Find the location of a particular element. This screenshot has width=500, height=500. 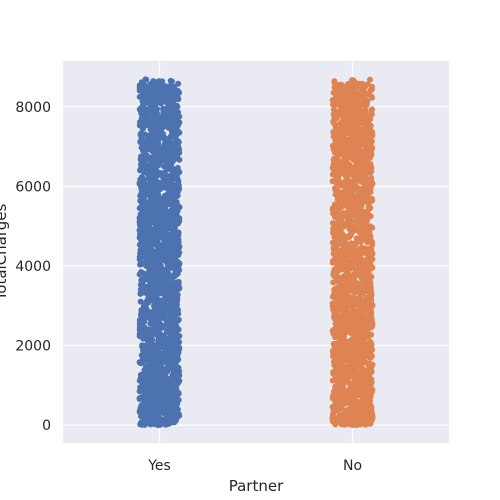

x-tick-label: Yes is located at coordinates (159, 466).